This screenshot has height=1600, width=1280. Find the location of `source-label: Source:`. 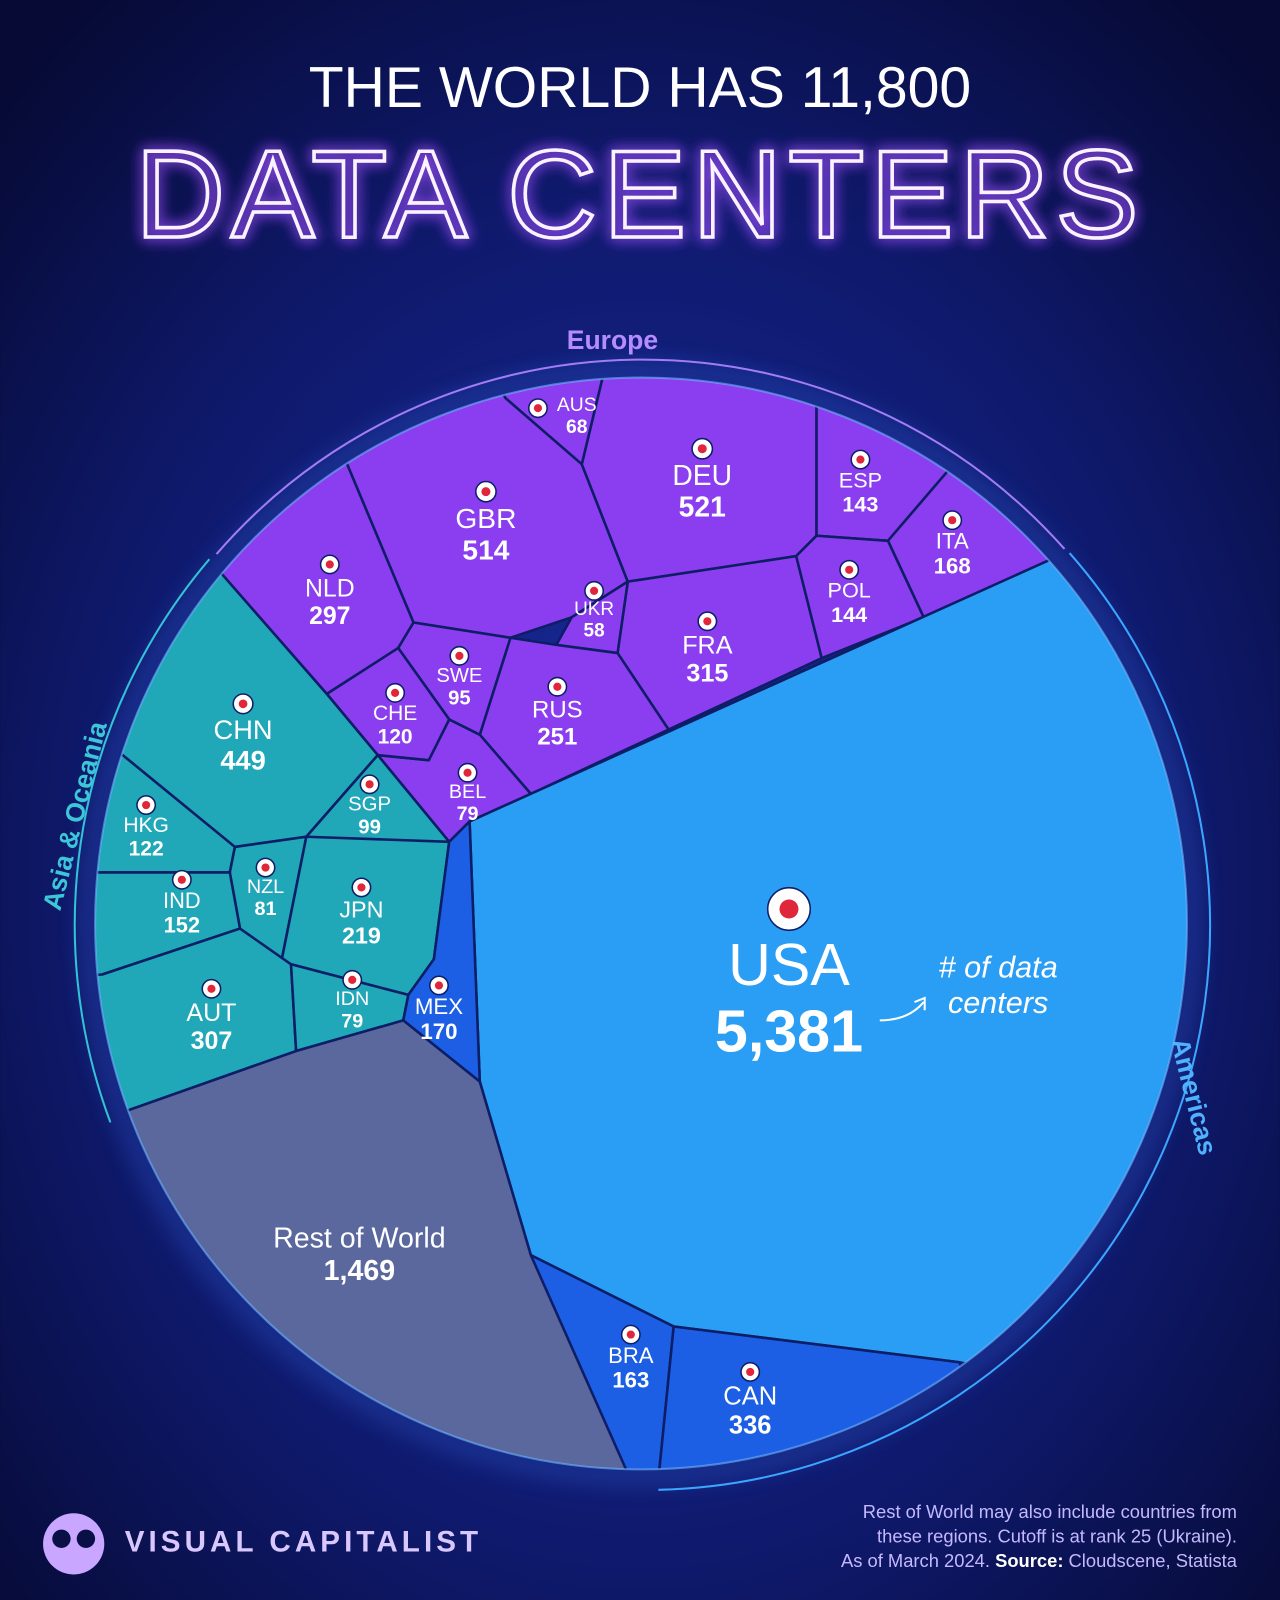

source-label: Source: is located at coordinates (1029, 1560).